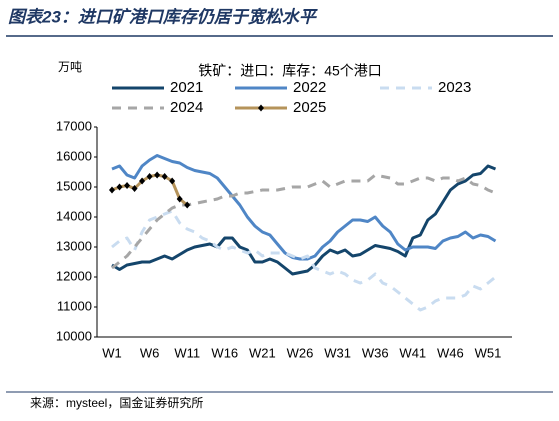 The height and width of the screenshot is (421, 559). I want to click on x-tick-label: W6, so click(150, 352).